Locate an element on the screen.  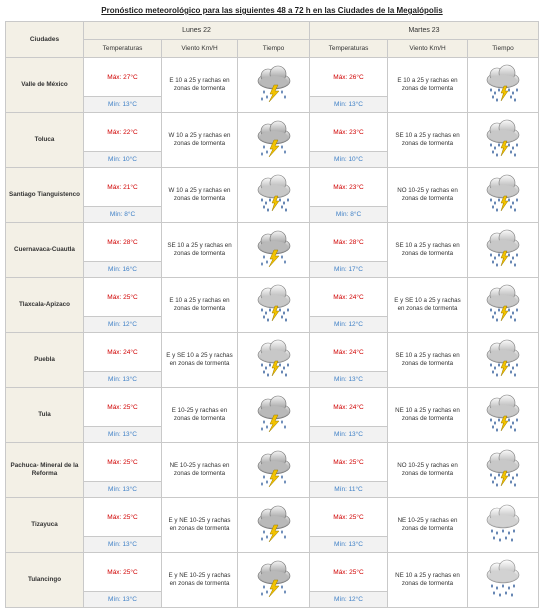
table-row-min: Mín: 13°C Mín: 12°C is located at coordinates (272, 599).